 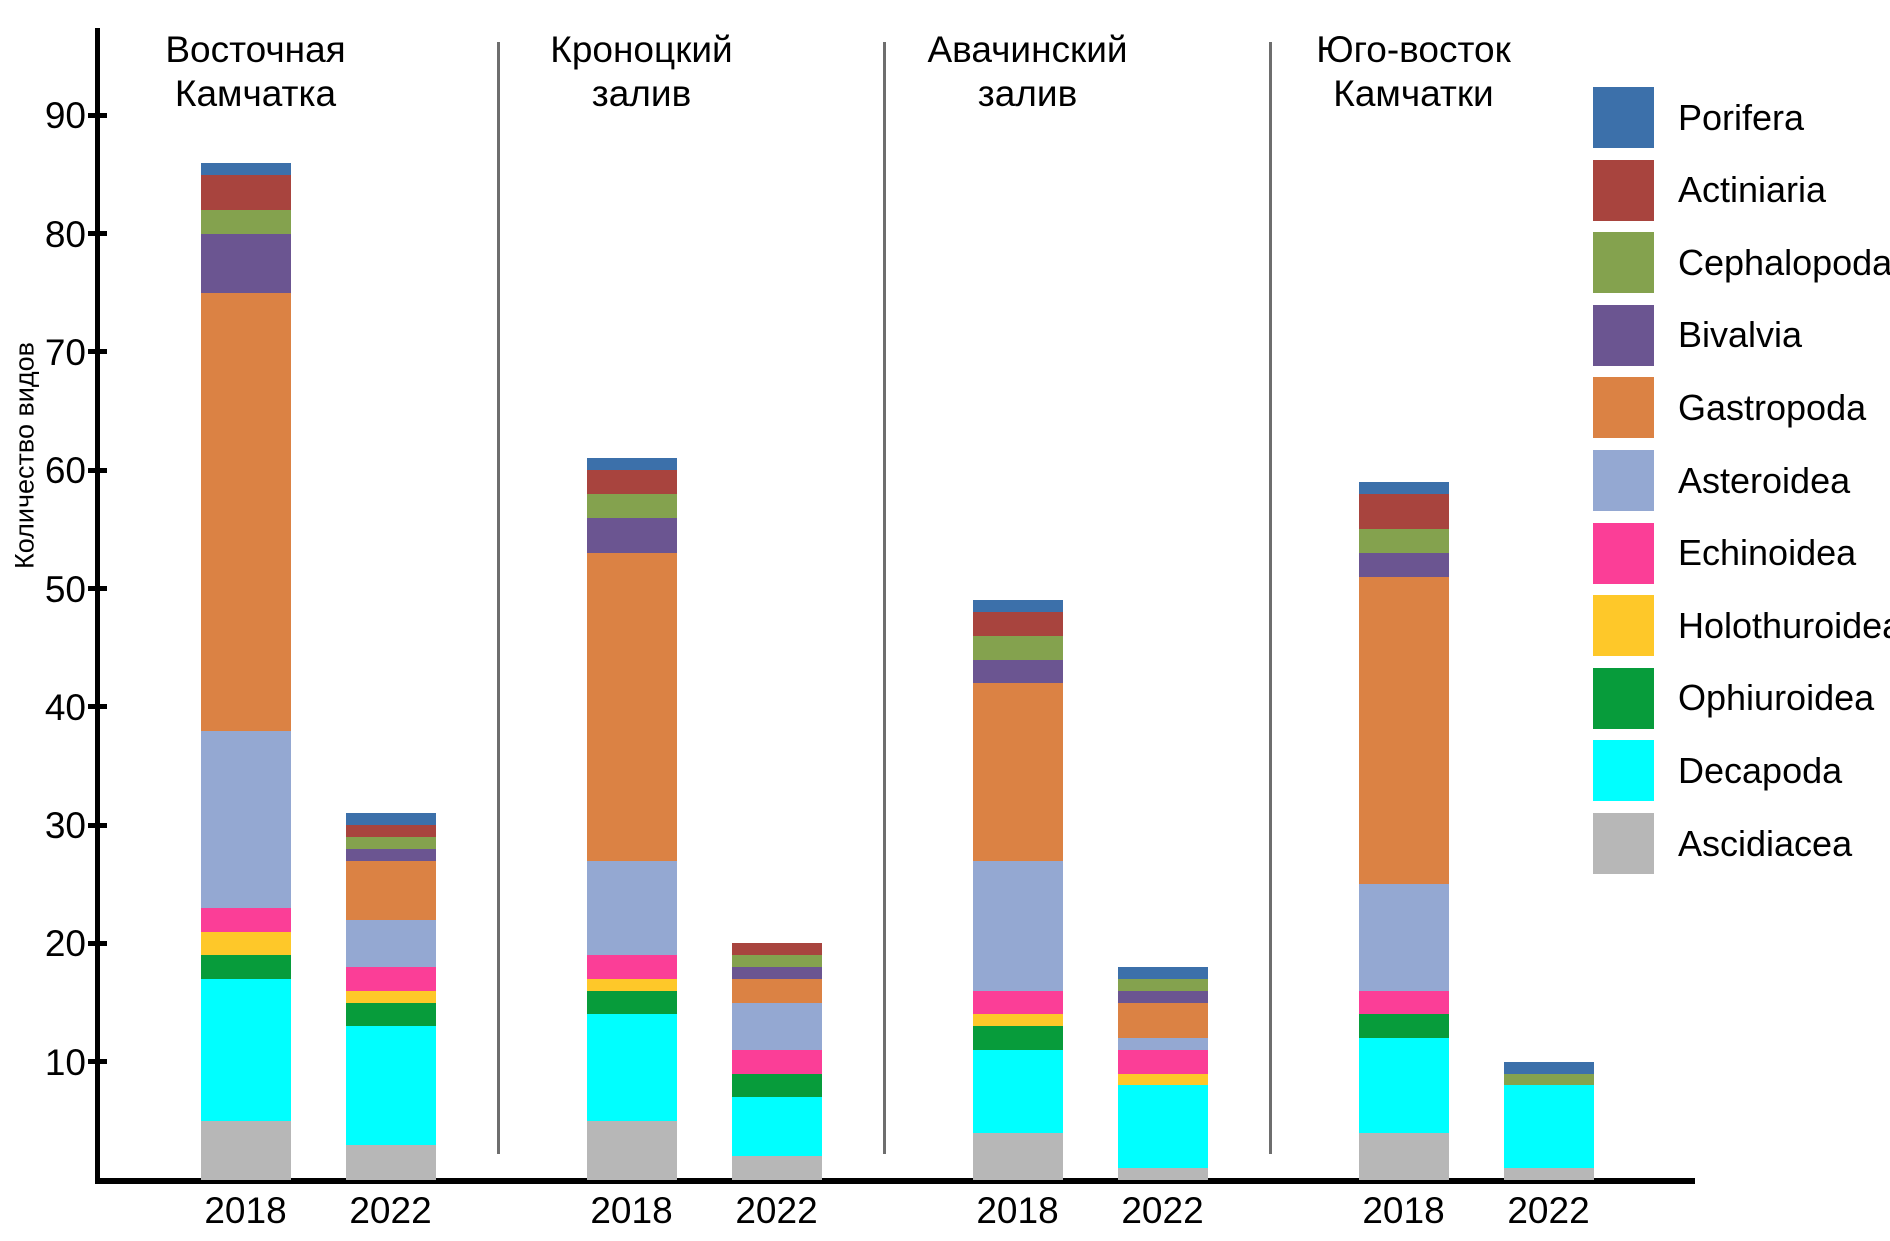 I want to click on legend-label: Bivalvia, so click(x=1740, y=335).